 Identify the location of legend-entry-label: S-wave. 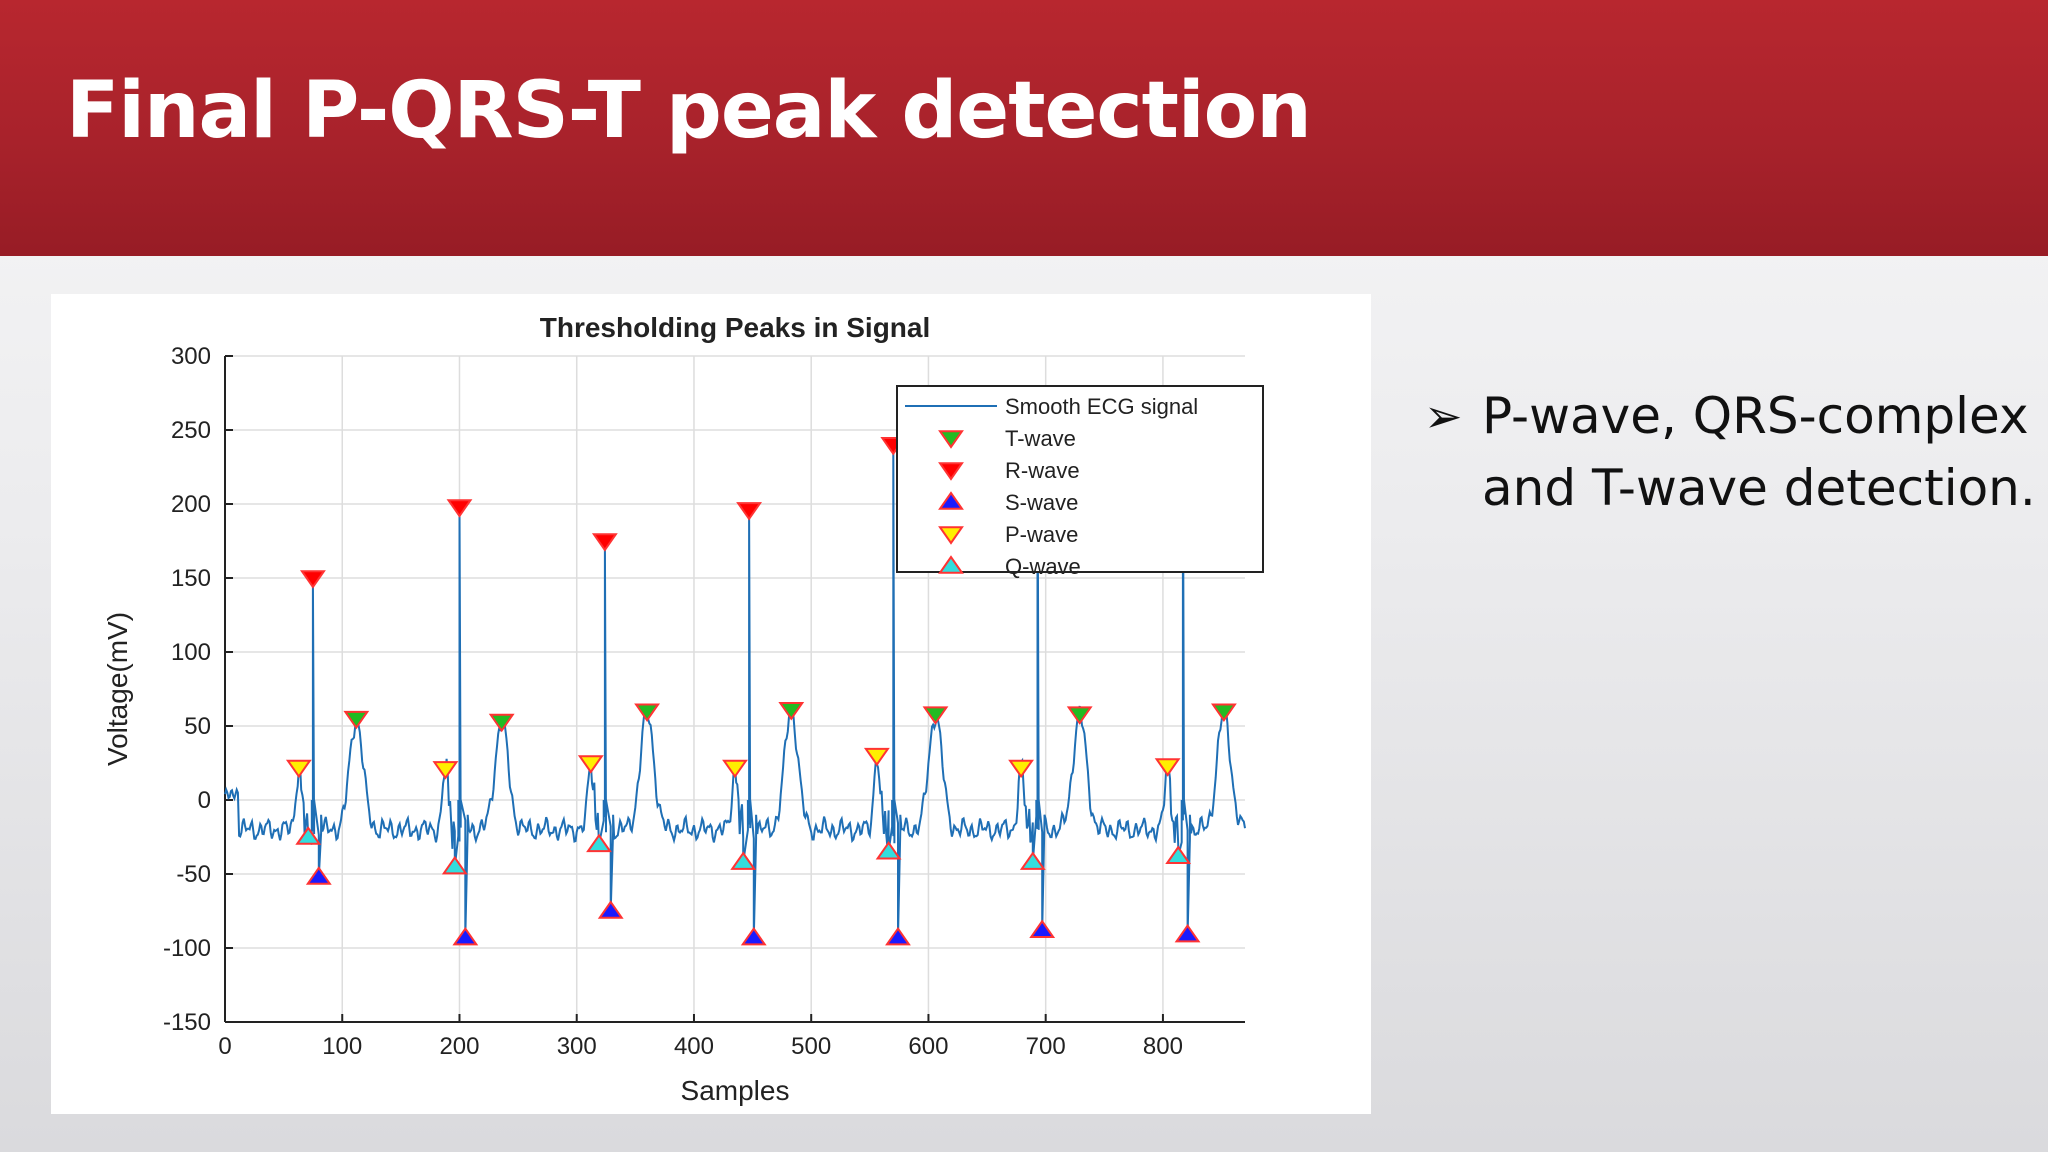
(1041, 502).